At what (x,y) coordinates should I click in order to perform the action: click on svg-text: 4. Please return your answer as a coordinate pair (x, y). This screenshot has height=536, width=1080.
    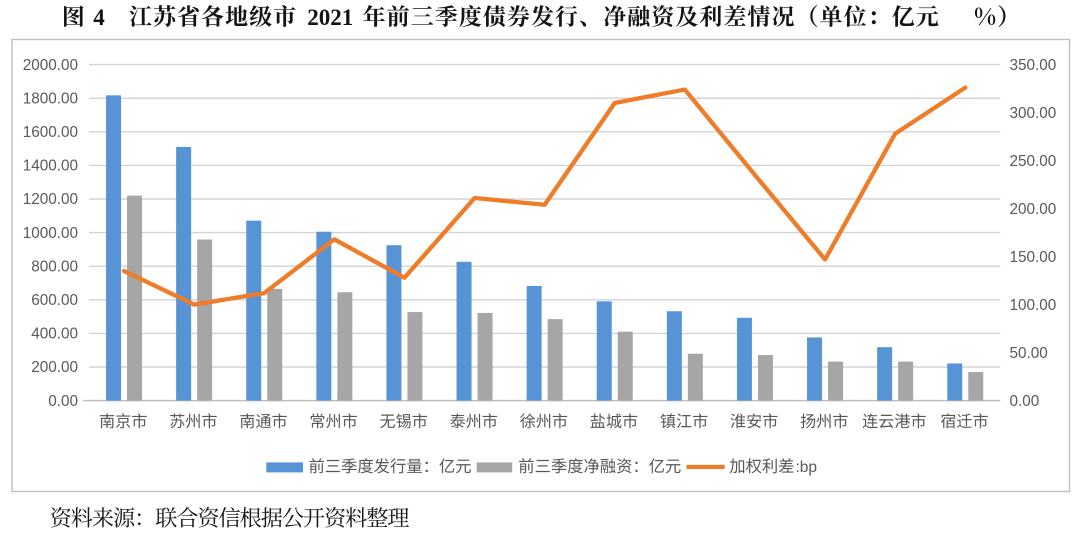
    Looking at the image, I should click on (99, 17).